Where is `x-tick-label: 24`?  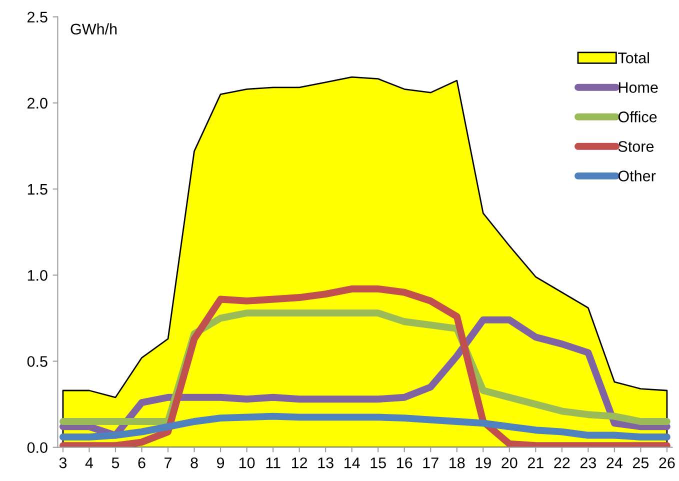
x-tick-label: 24 is located at coordinates (614, 462).